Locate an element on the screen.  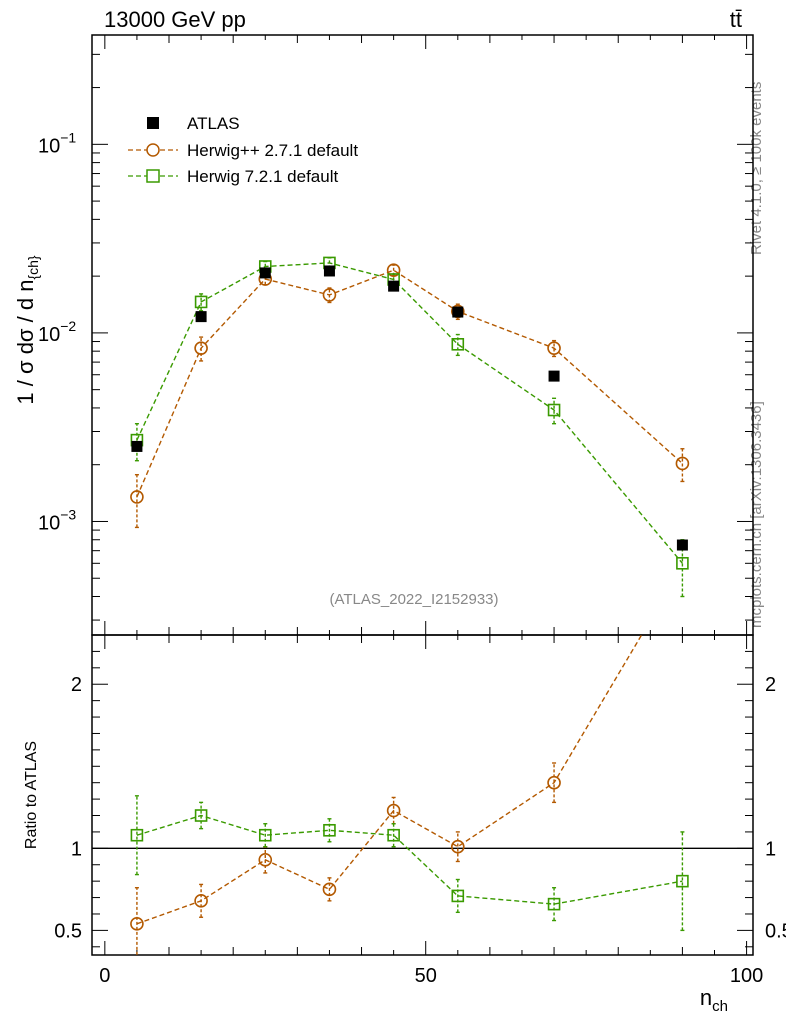
ratio-y-tick-label-right: 0.5 is located at coordinates (775, 931).